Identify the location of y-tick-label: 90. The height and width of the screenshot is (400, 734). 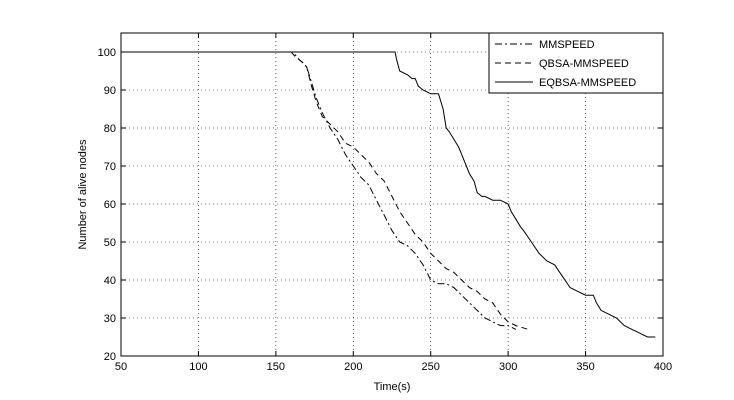
(110, 91).